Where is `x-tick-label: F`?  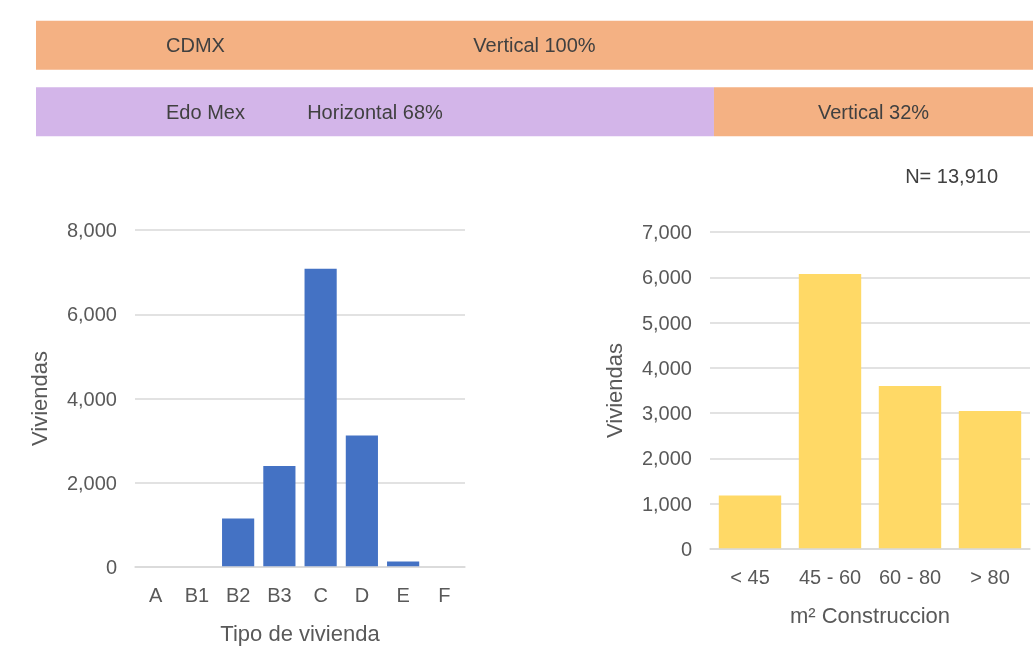 x-tick-label: F is located at coordinates (444, 595).